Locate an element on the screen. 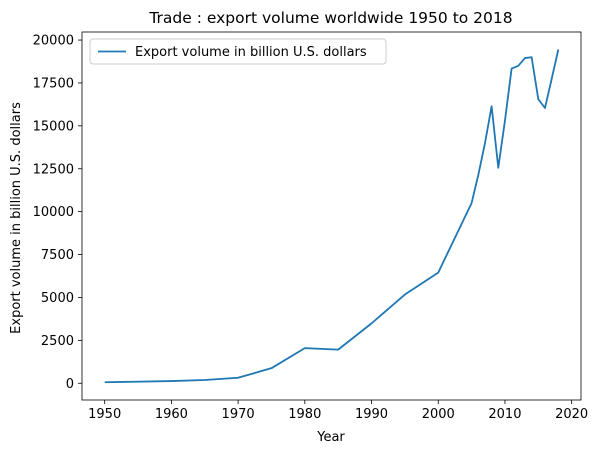  y-tick-label: 15000 is located at coordinates (53, 126).